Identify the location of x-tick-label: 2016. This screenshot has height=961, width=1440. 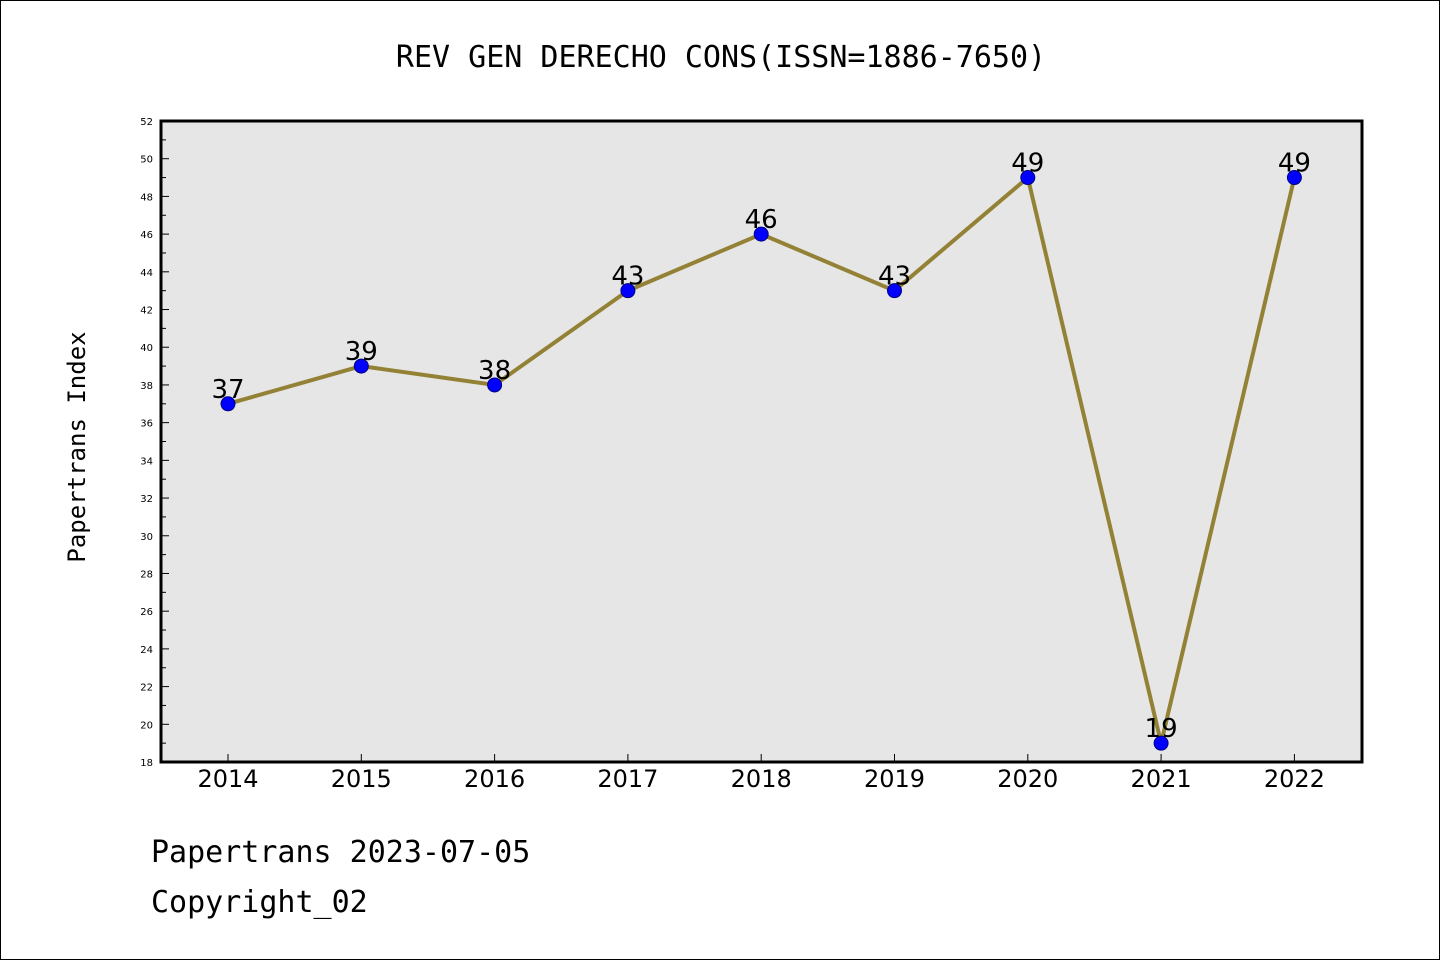
(494, 779).